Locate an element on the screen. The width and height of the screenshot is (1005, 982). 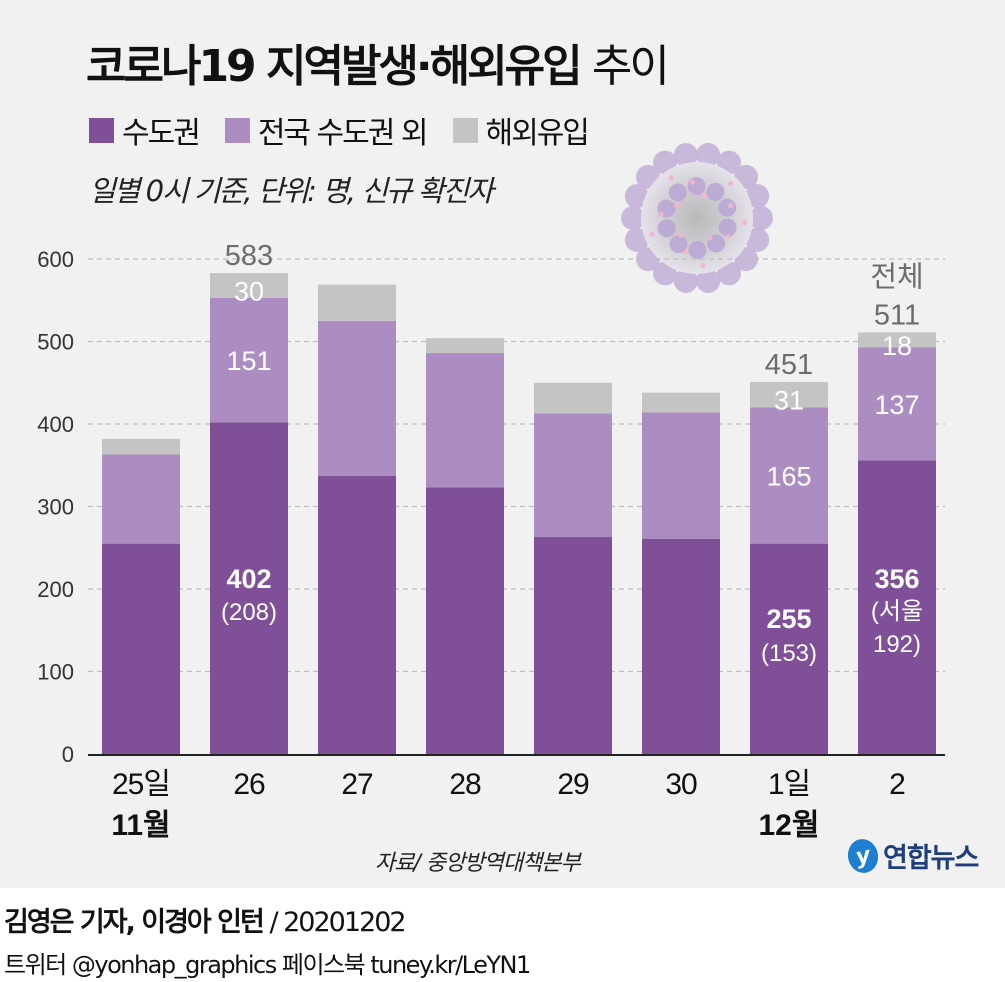
credit-line: 김영은 기자, 이경아 인턴 / 20201202 is located at coordinates (205, 919).